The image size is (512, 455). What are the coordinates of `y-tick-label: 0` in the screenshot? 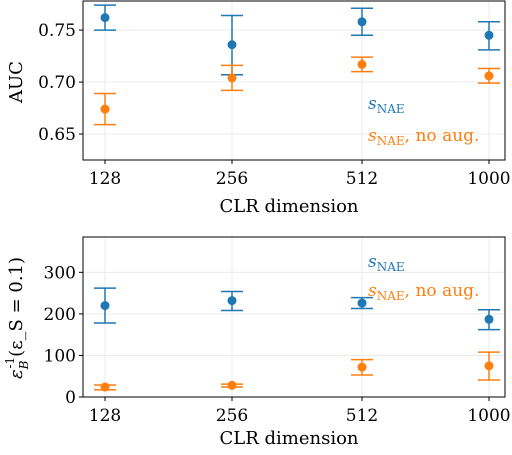 It's located at (70, 398).